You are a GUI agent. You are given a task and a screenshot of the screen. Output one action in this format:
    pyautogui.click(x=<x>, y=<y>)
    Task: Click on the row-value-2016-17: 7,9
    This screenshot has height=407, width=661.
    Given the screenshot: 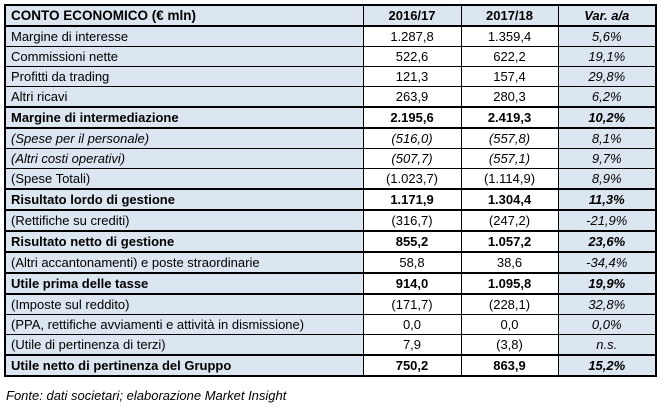 What is the action you would take?
    pyautogui.click(x=412, y=345)
    